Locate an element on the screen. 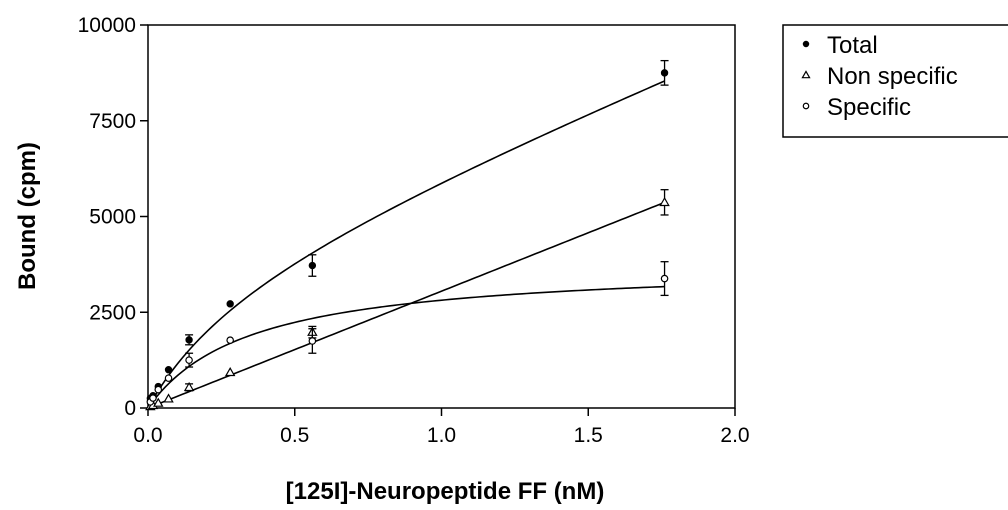  y-axis-title: Bound (cpm) is located at coordinates (27, 216).